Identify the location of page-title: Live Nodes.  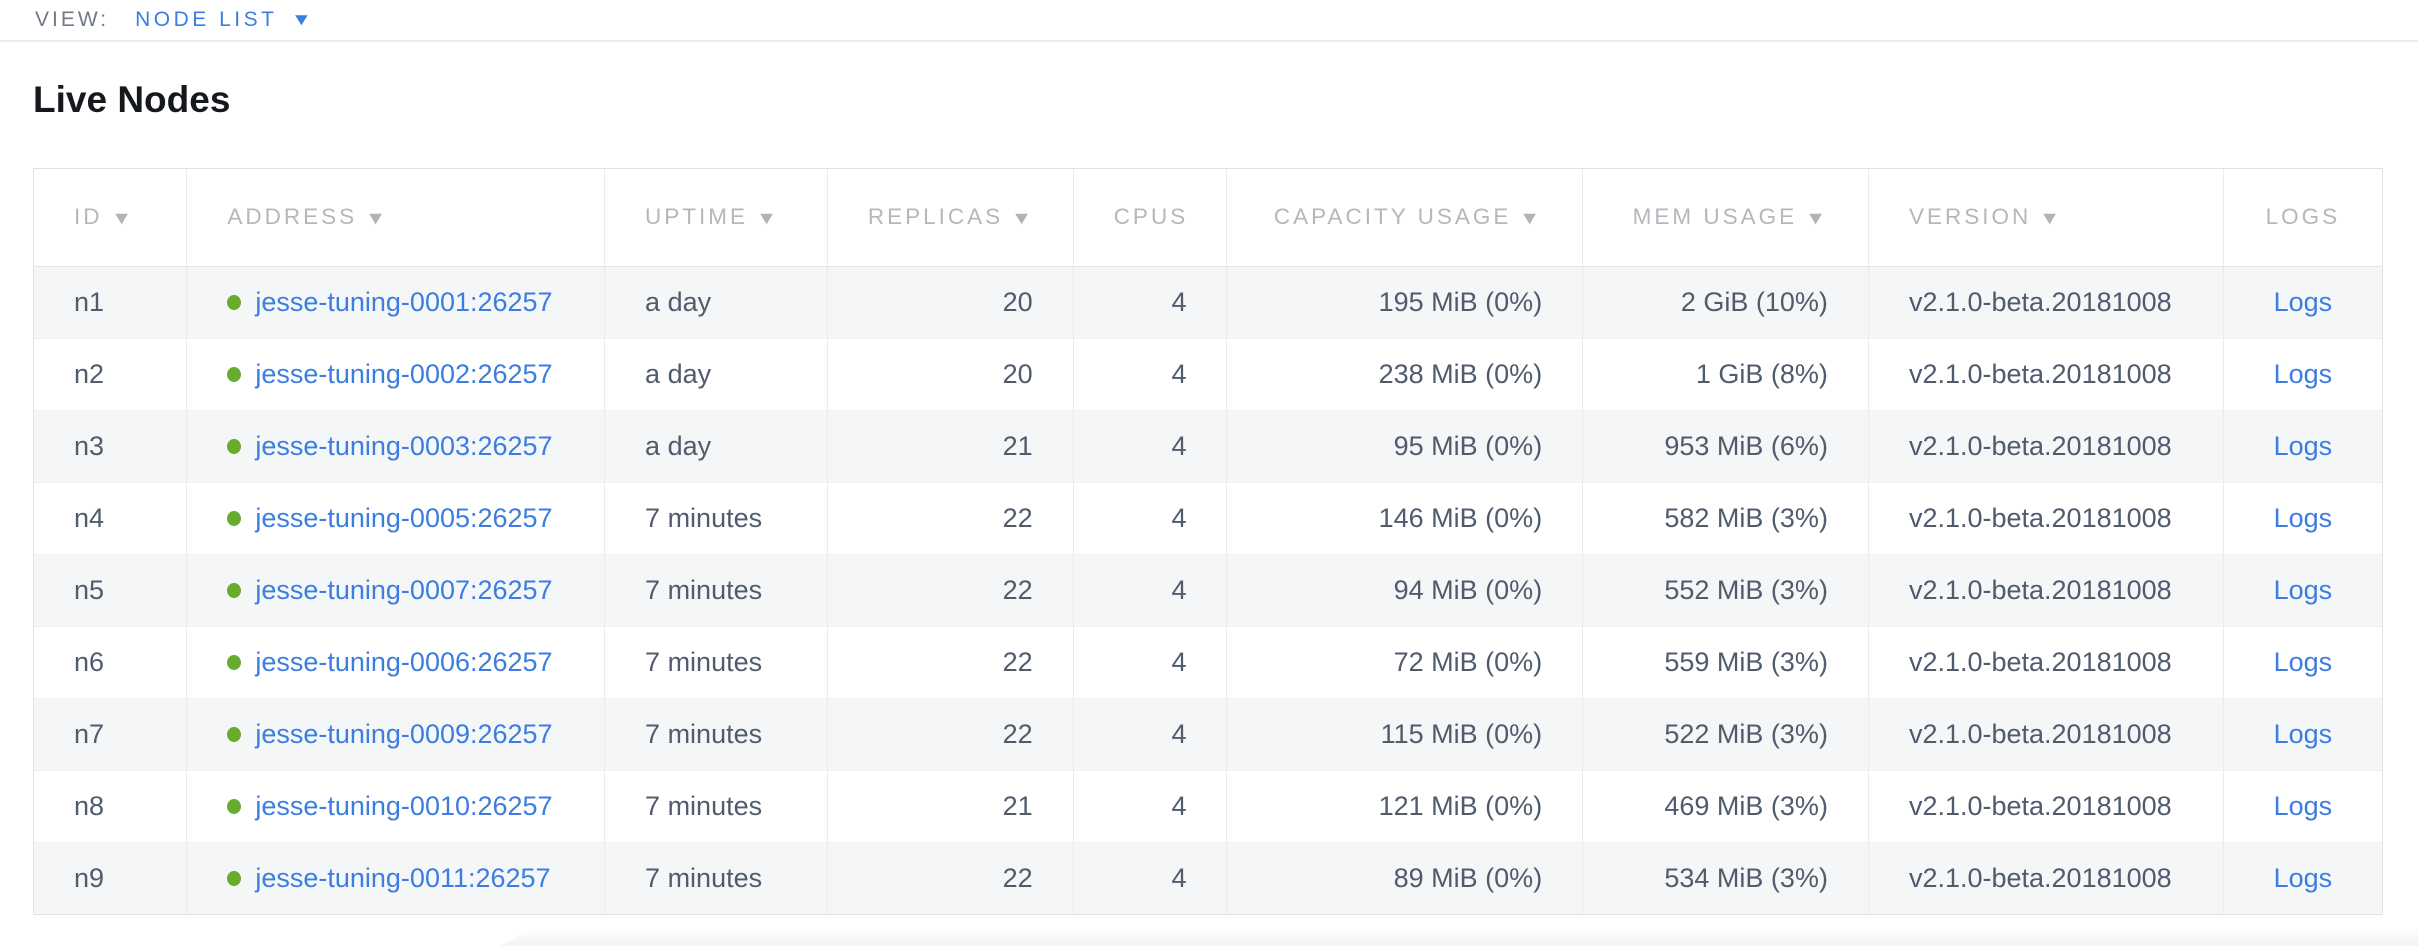
(132, 99).